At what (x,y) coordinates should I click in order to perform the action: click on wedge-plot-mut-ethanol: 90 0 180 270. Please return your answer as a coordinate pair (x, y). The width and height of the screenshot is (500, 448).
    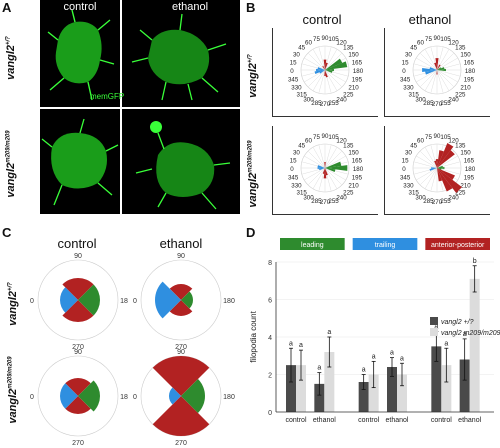
    Looking at the image, I should click on (184, 397).